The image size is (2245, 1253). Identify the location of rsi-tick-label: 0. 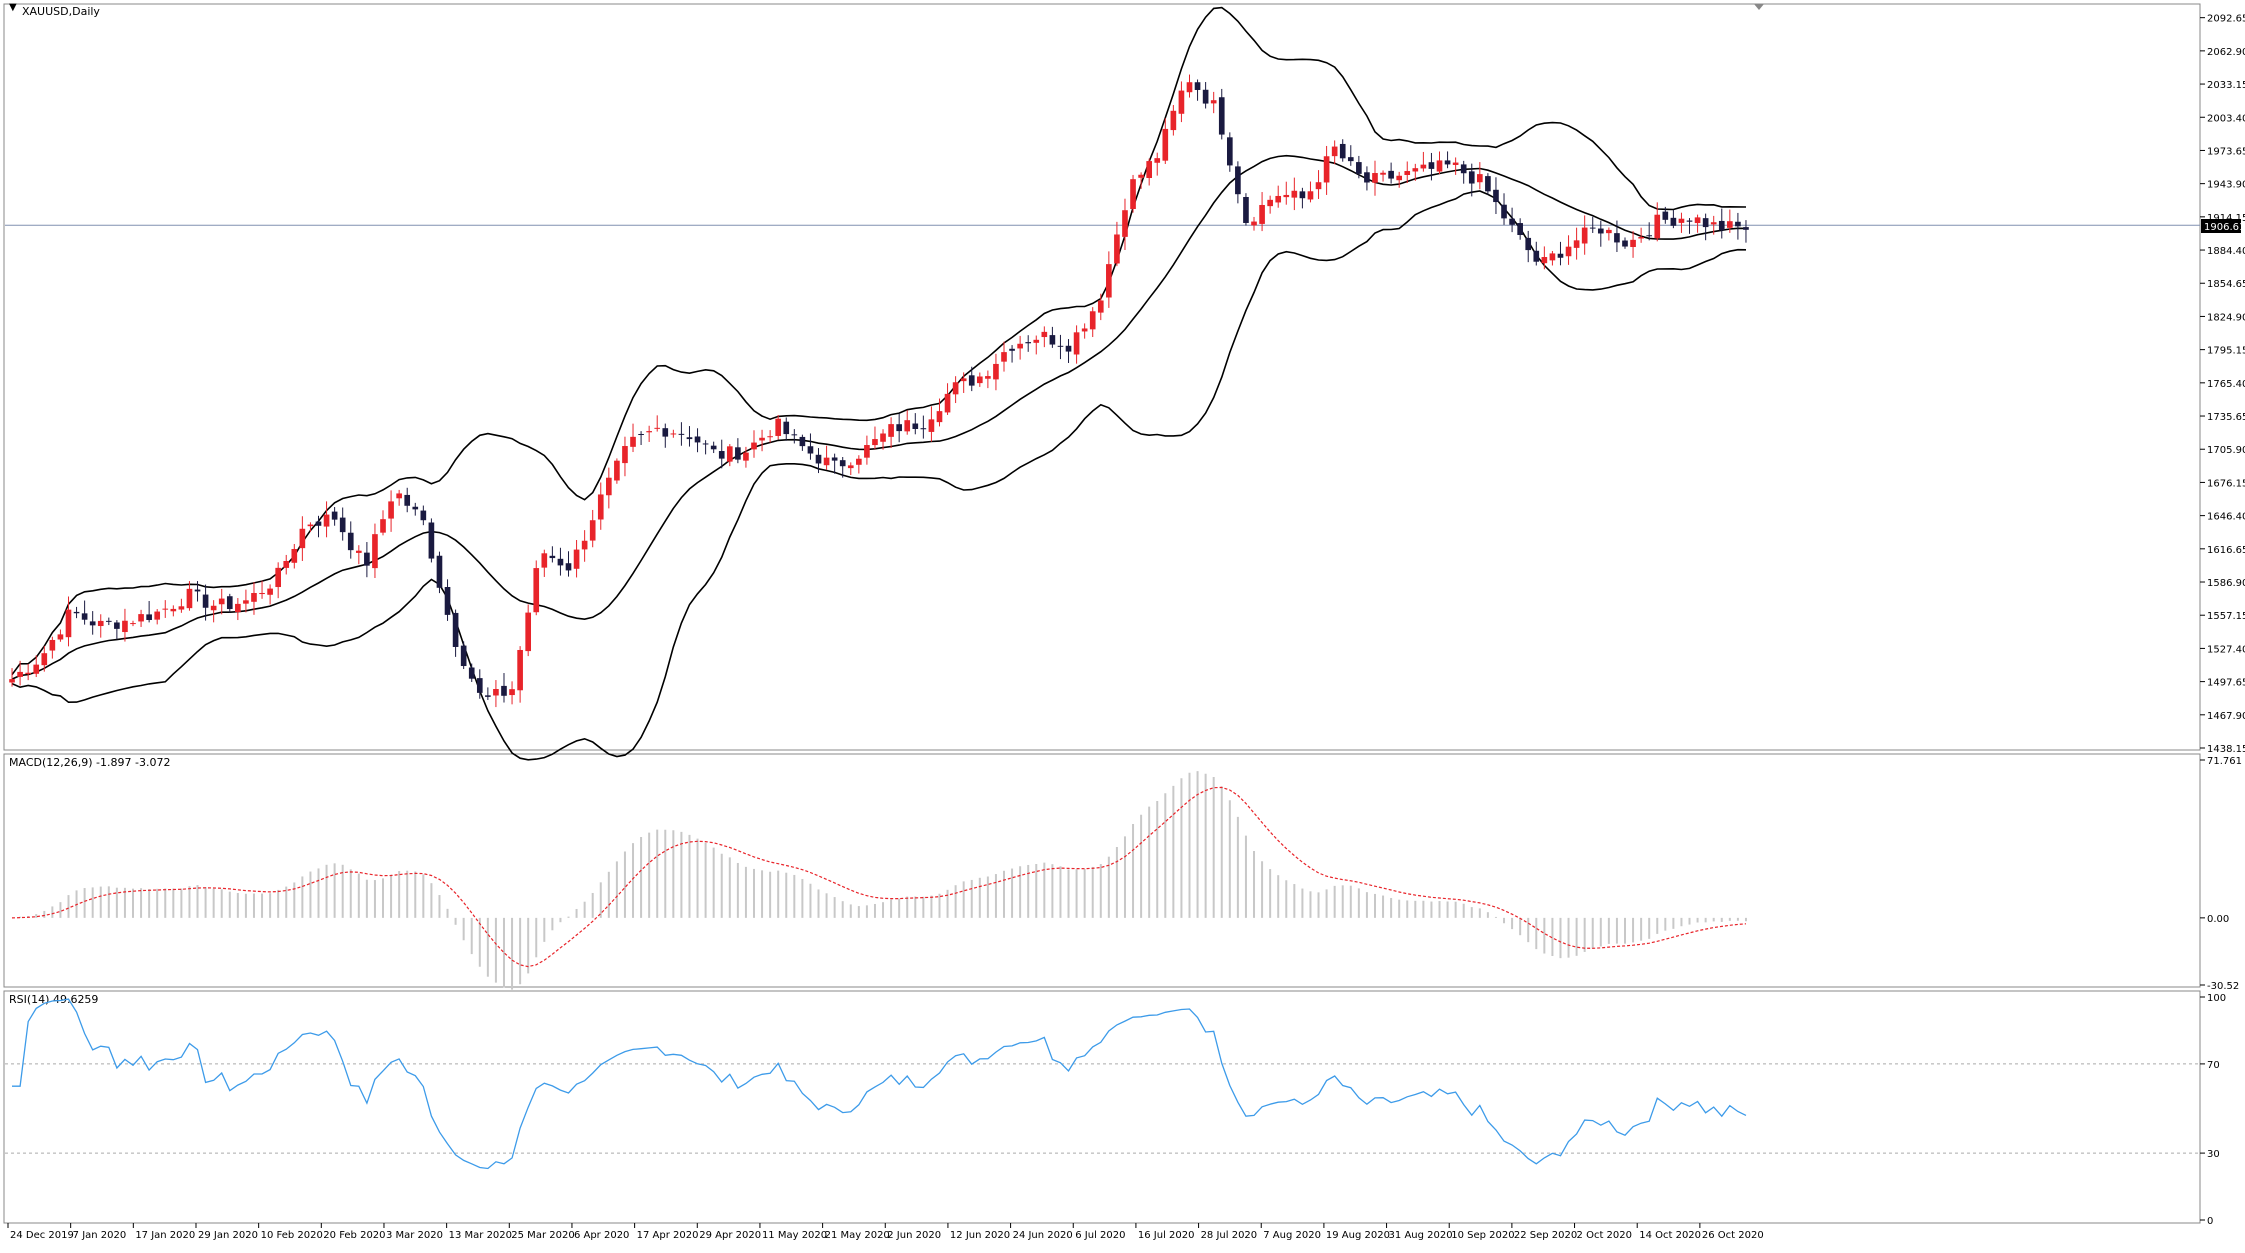
(2210, 1221).